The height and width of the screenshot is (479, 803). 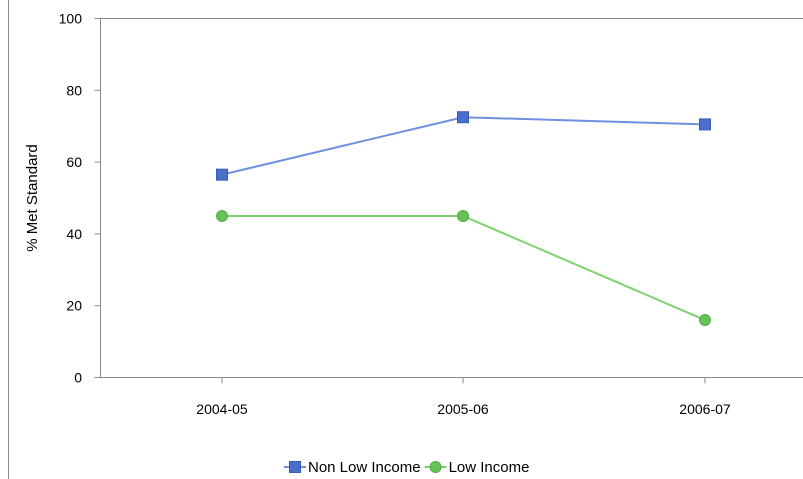 I want to click on y-tick-label: 0, so click(x=78, y=378).